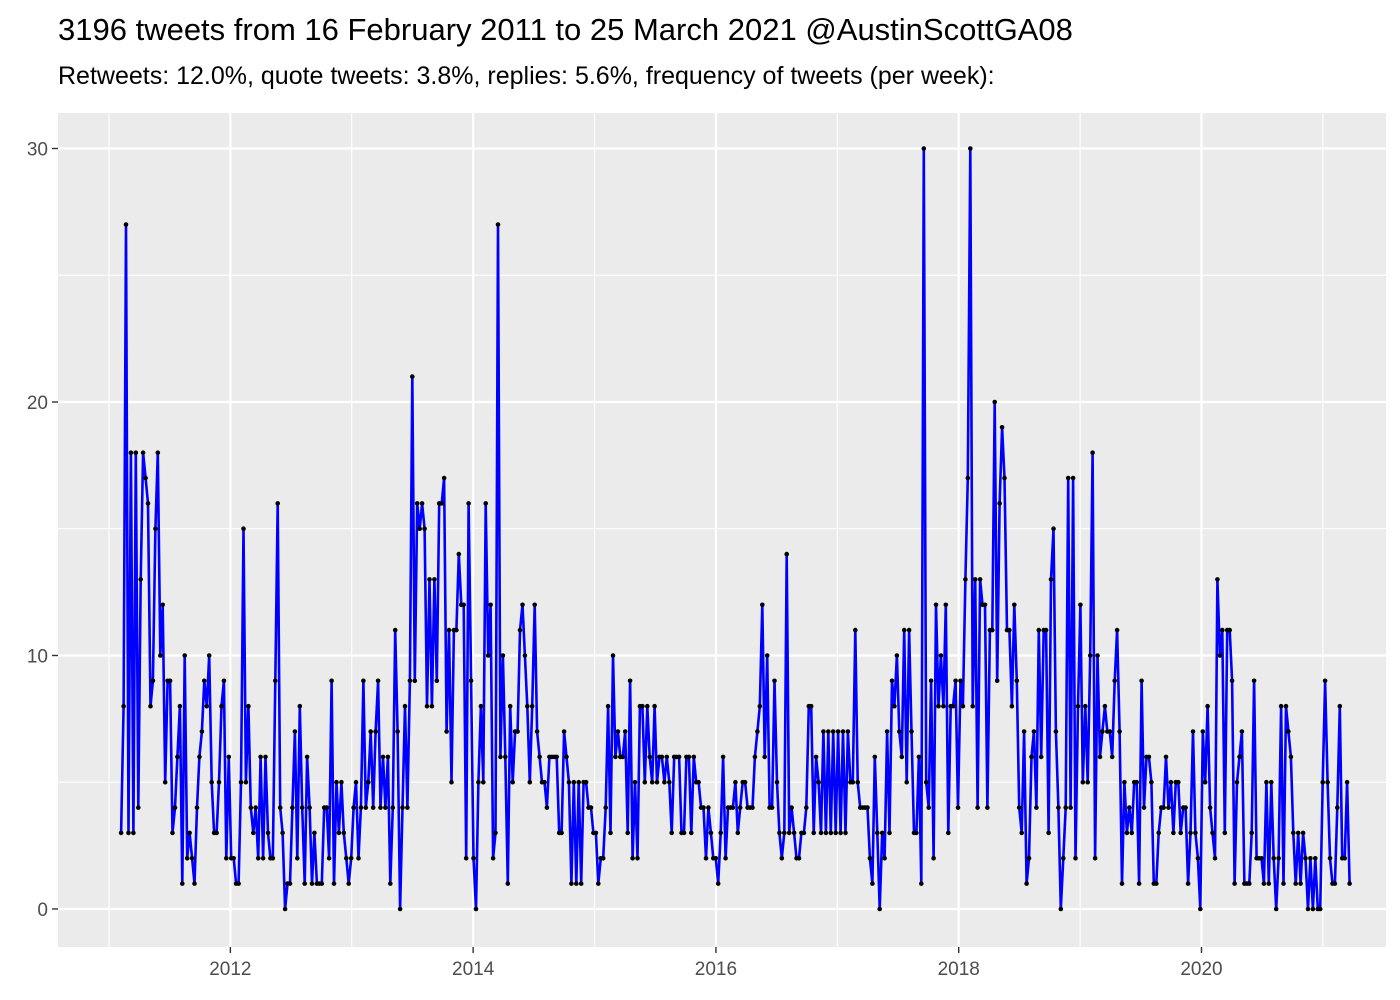 The width and height of the screenshot is (1400, 1000). What do you see at coordinates (959, 969) in the screenshot?
I see `x-tick-label: 2018` at bounding box center [959, 969].